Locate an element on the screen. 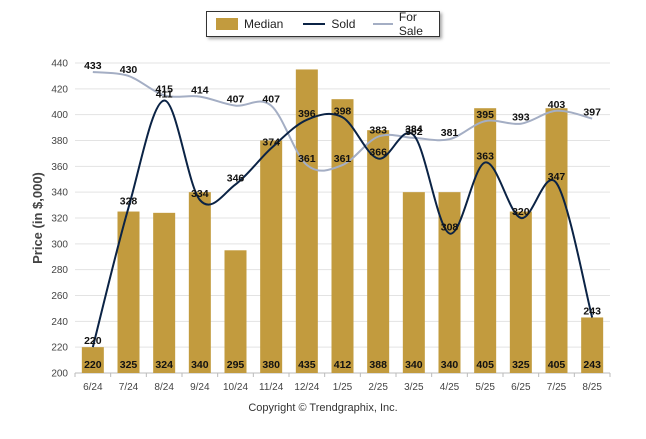  y-tick-label: 280 is located at coordinates (59, 270).